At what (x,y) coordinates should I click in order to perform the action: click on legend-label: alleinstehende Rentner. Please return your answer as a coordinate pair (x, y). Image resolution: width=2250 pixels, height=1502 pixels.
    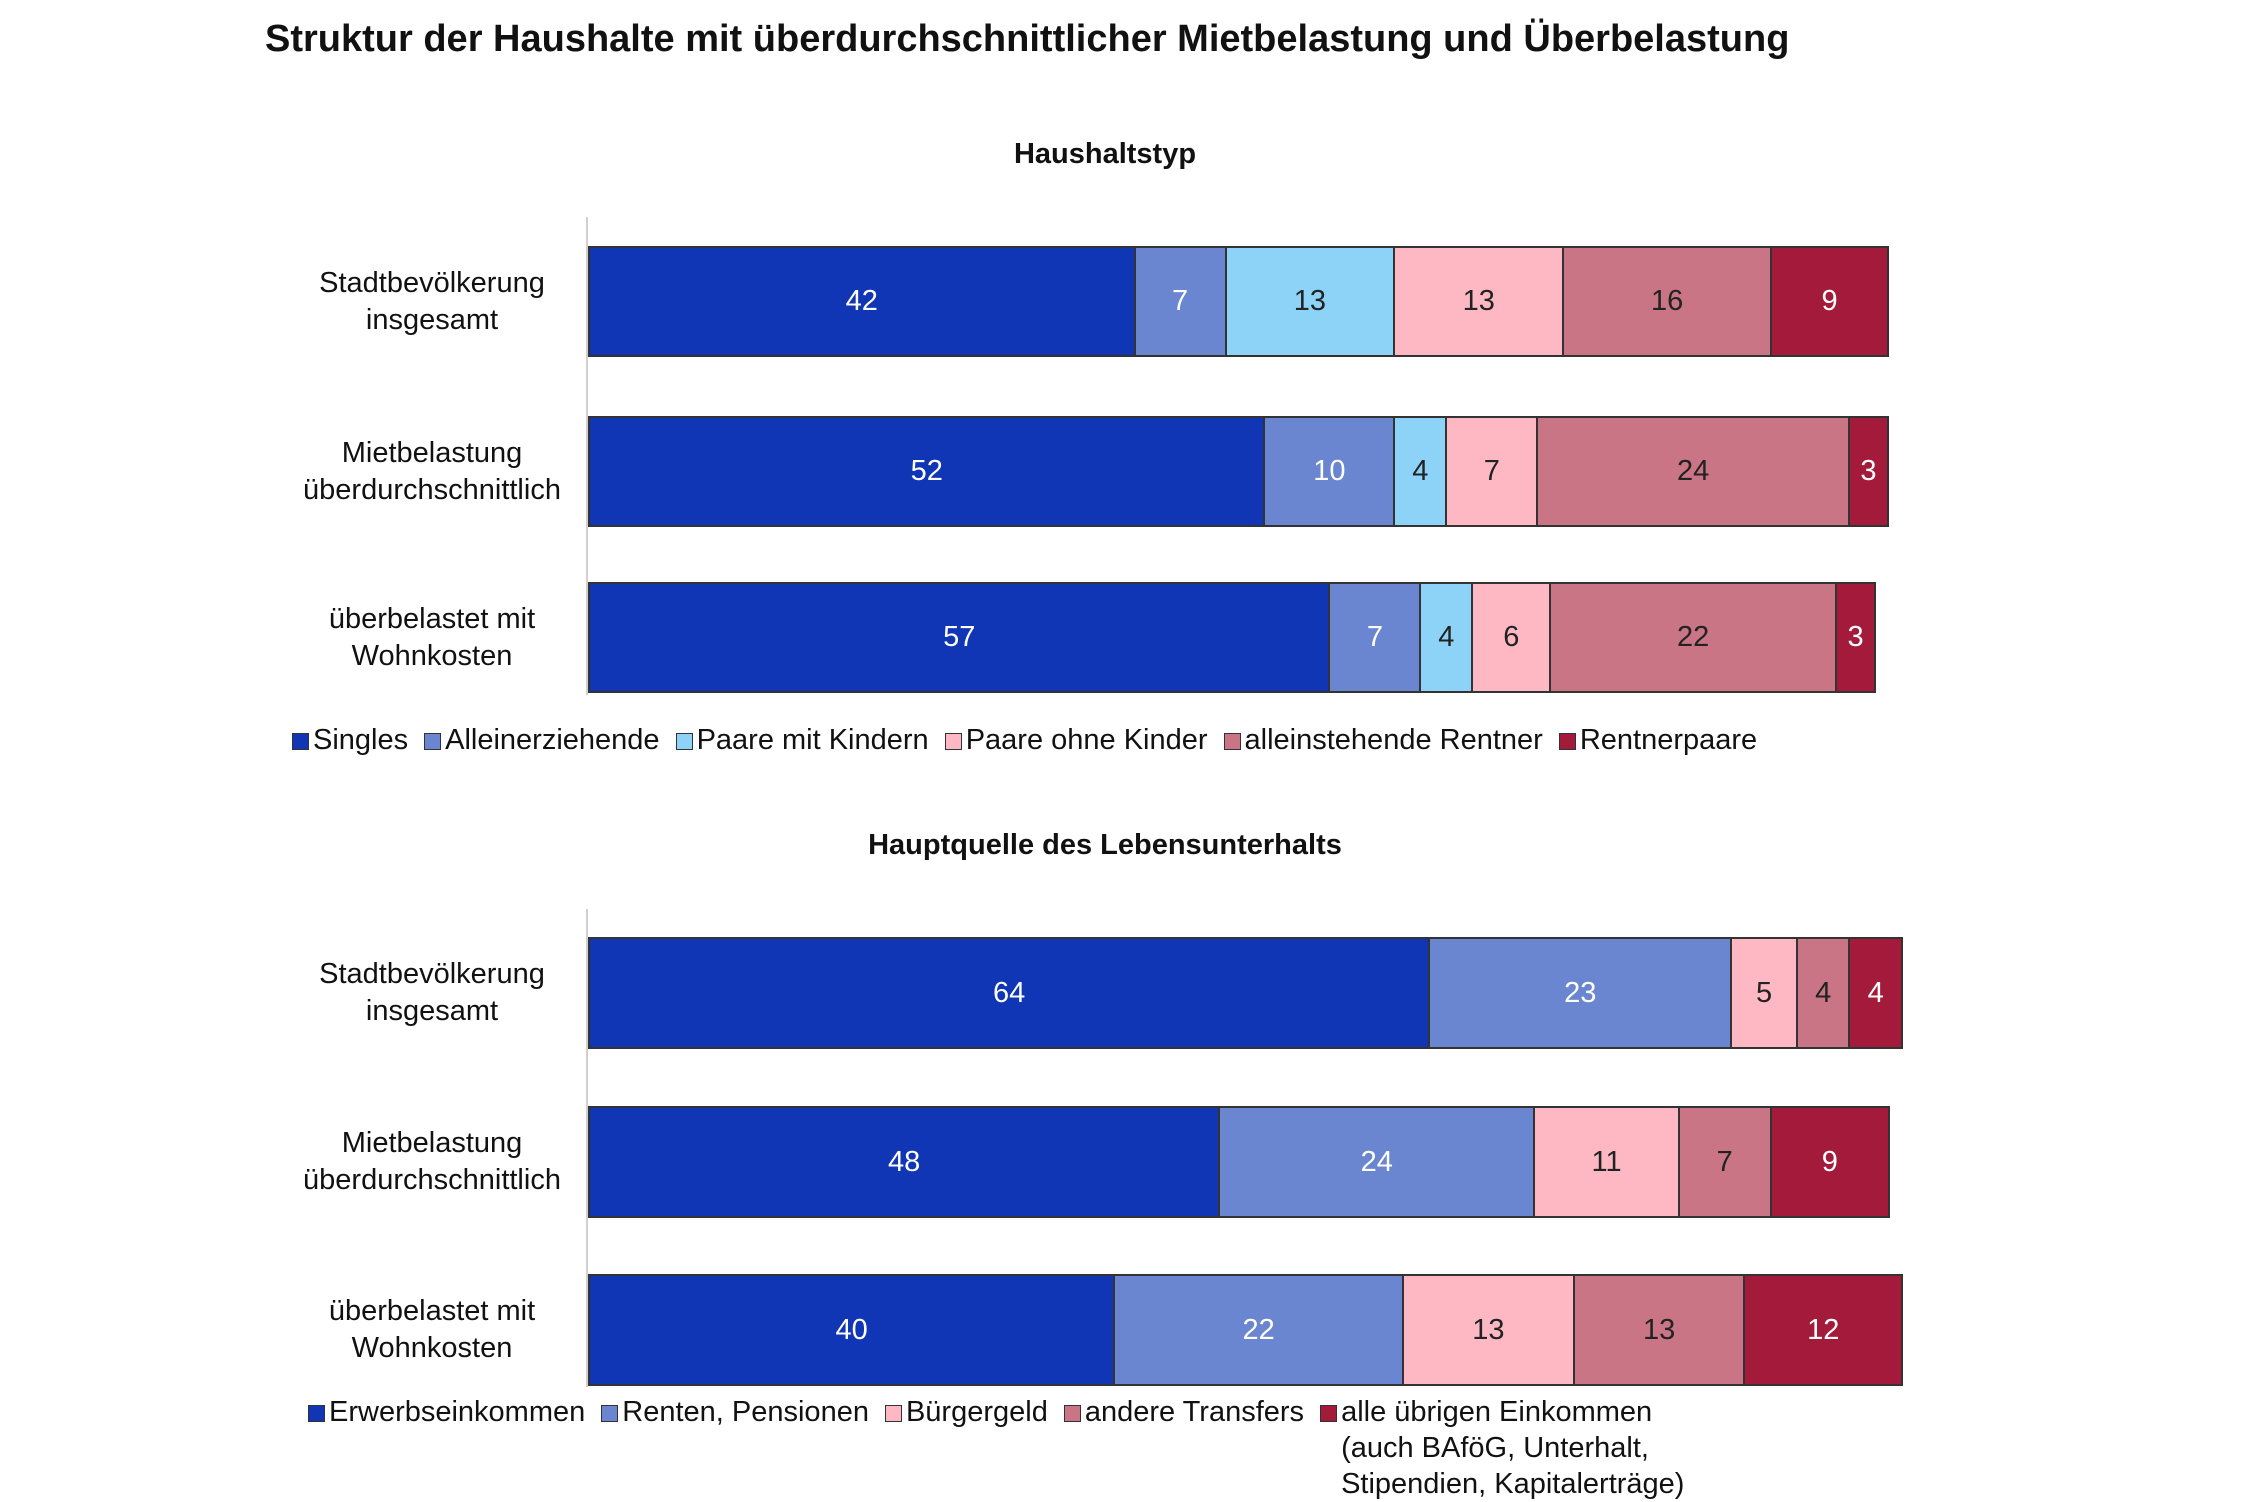
    Looking at the image, I should click on (1393, 740).